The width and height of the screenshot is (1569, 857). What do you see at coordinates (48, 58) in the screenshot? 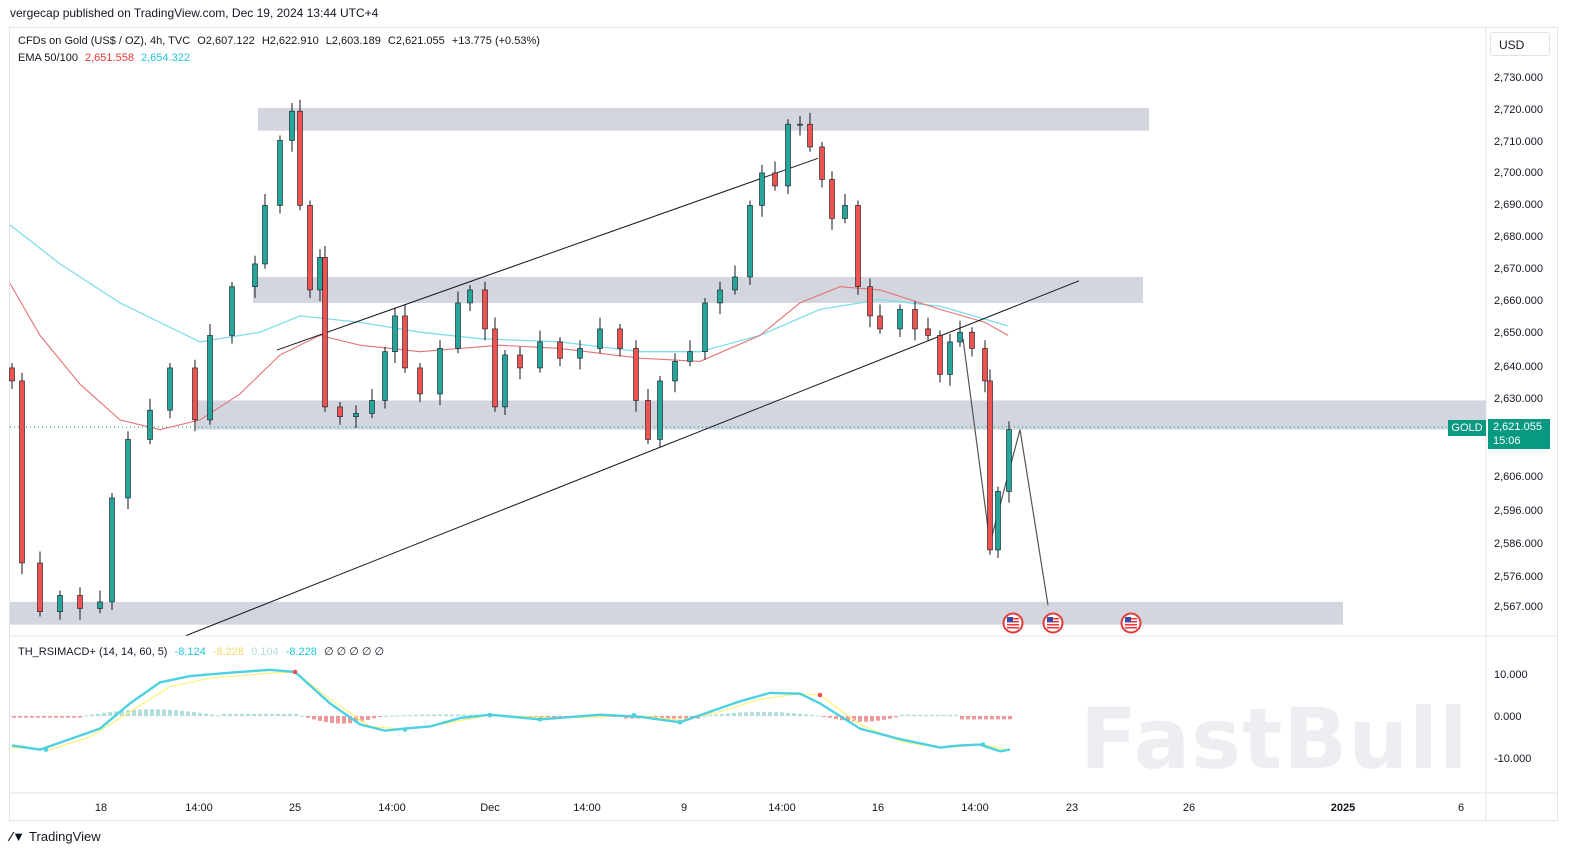
I see `legend-ema-label: EMA 50/100` at bounding box center [48, 58].